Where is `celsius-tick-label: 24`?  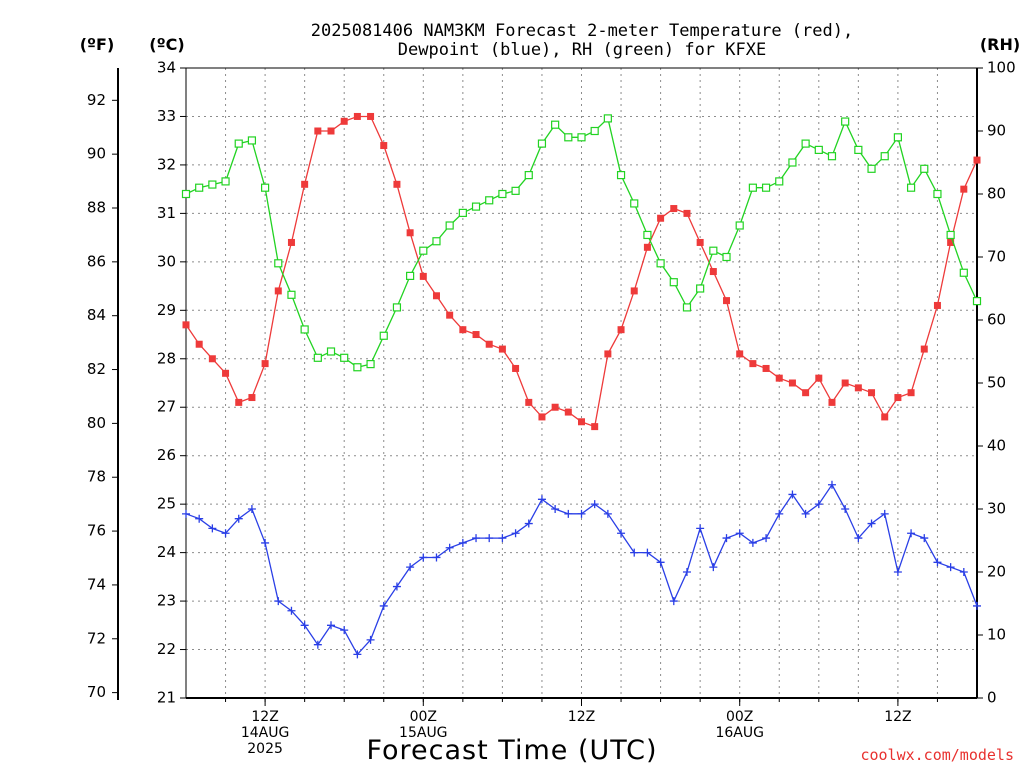
celsius-tick-label: 24 is located at coordinates (166, 552).